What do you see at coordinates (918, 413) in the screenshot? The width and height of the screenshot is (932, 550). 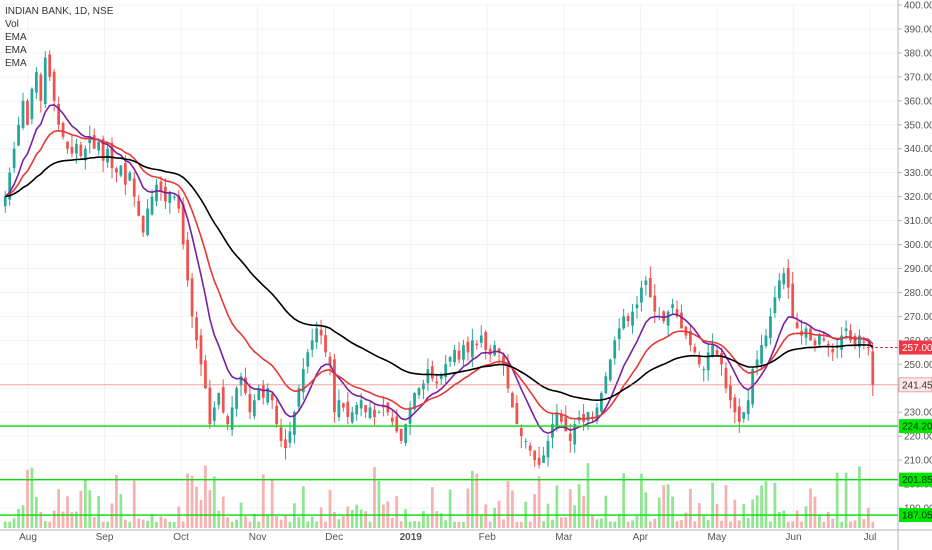 I see `y-tick-label: 230.00` at bounding box center [918, 413].